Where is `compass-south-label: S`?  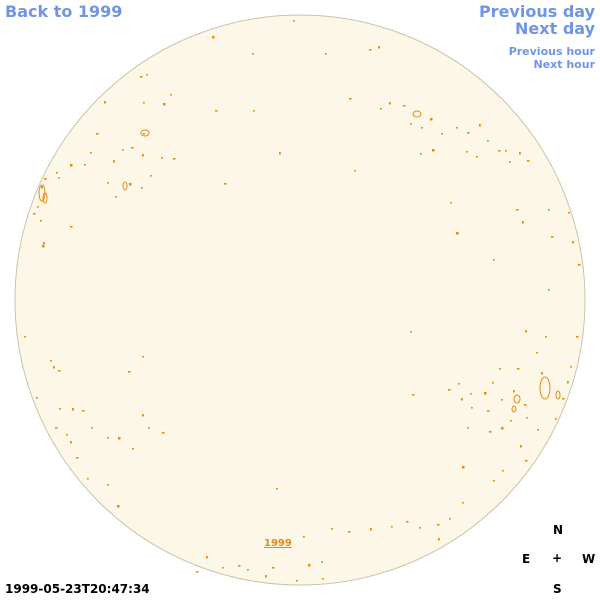
compass-south-label: S is located at coordinates (557, 589).